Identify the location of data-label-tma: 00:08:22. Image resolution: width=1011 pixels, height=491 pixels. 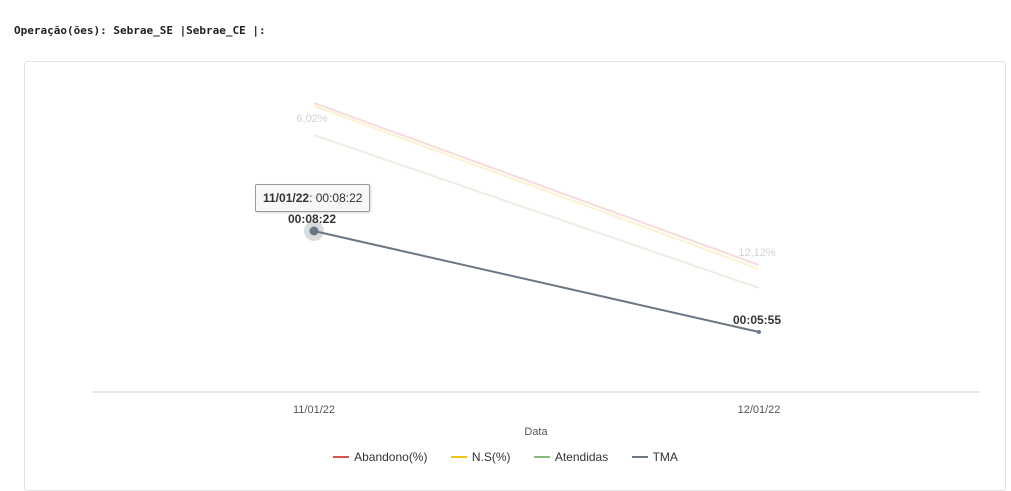
(312, 219).